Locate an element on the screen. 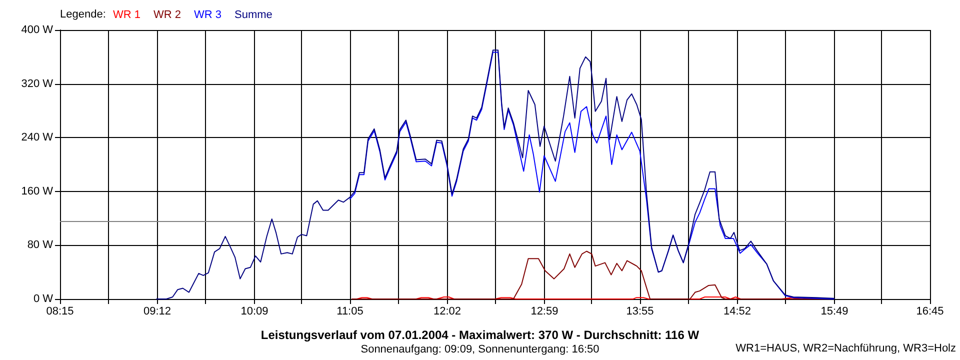 This screenshot has height=360, width=960. text: WR1=HAUS, WR2=Nachführung, WR3=Holz is located at coordinates (846, 348).